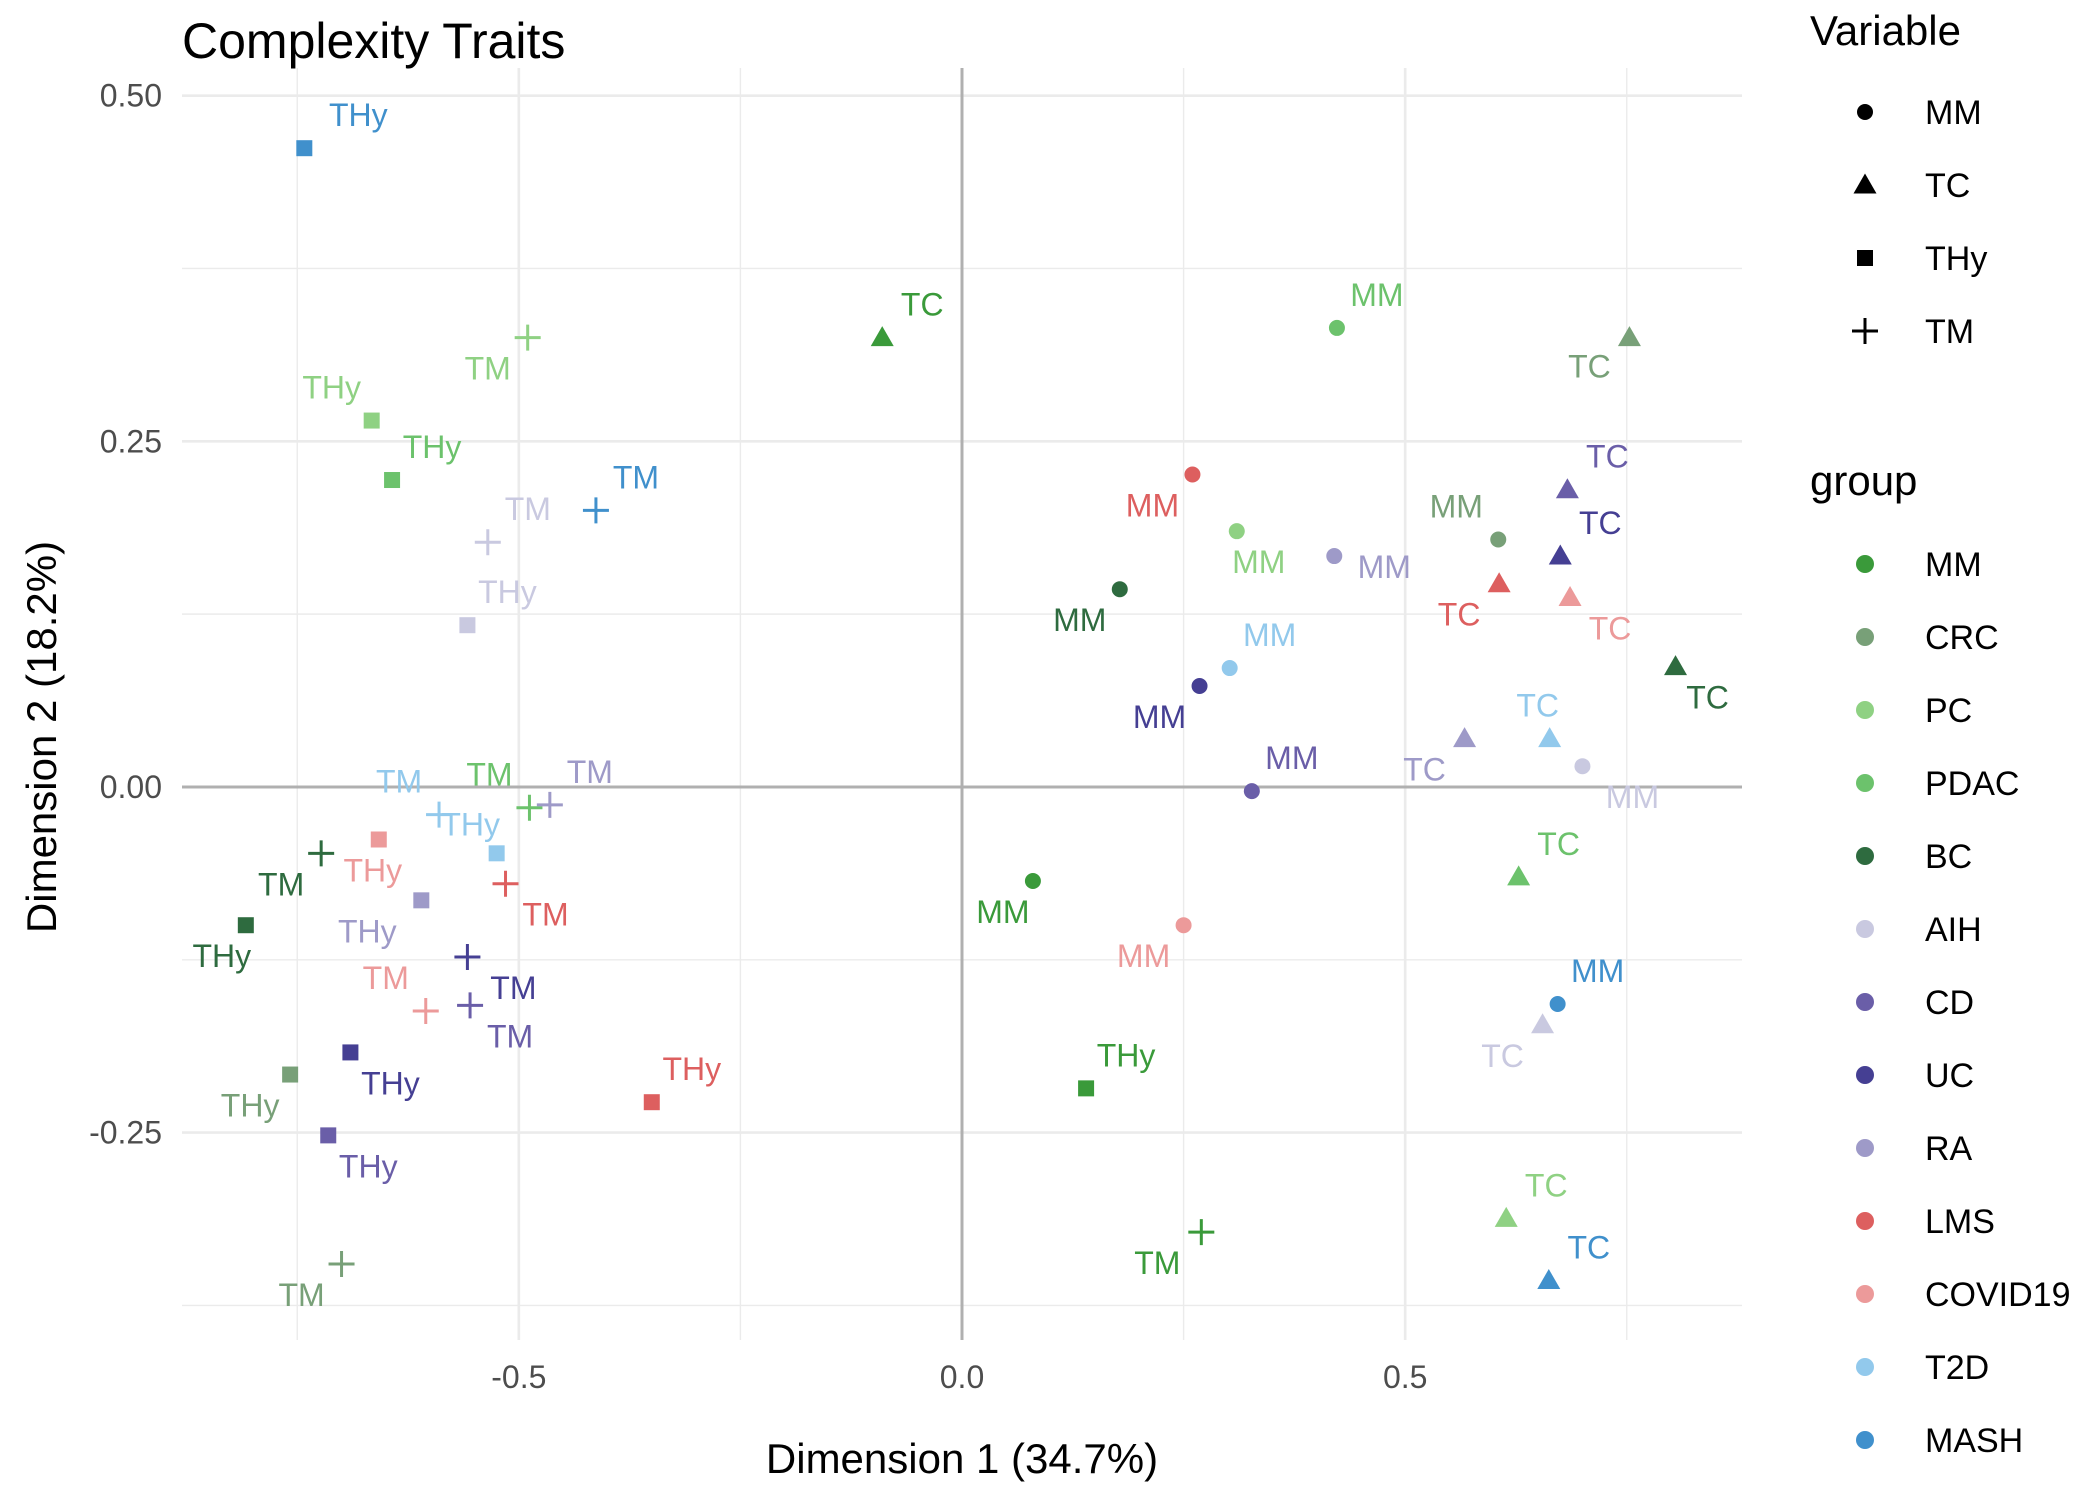 This screenshot has width=2100, height=1500. I want to click on x-tick-label: 0.0, so click(962, 1377).